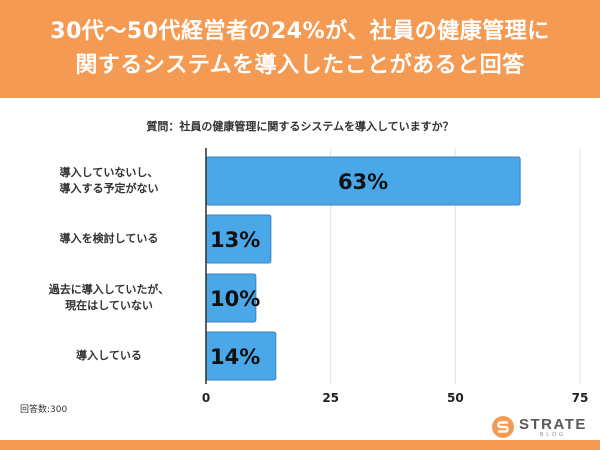 The image size is (600, 450). Describe the element at coordinates (300, 126) in the screenshot. I see `chart-question: 質問：社員の健康管理に関するシステムを導入していますか？` at that location.